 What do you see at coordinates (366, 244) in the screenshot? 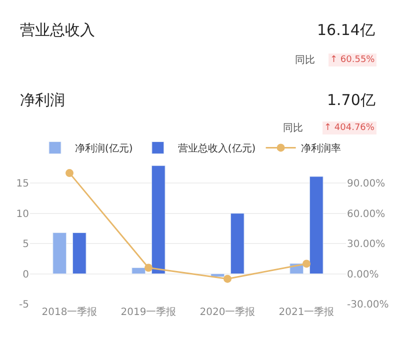
I see `y2-tick-label: 30.00%` at bounding box center [366, 244].